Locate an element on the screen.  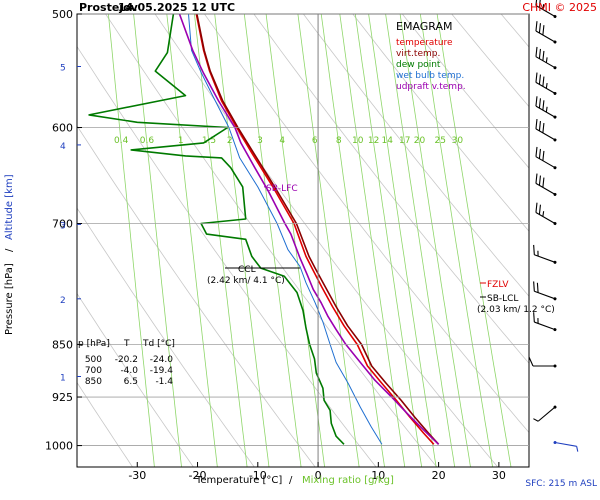
legend-item-dew-point: dew point is located at coordinates (418, 65).